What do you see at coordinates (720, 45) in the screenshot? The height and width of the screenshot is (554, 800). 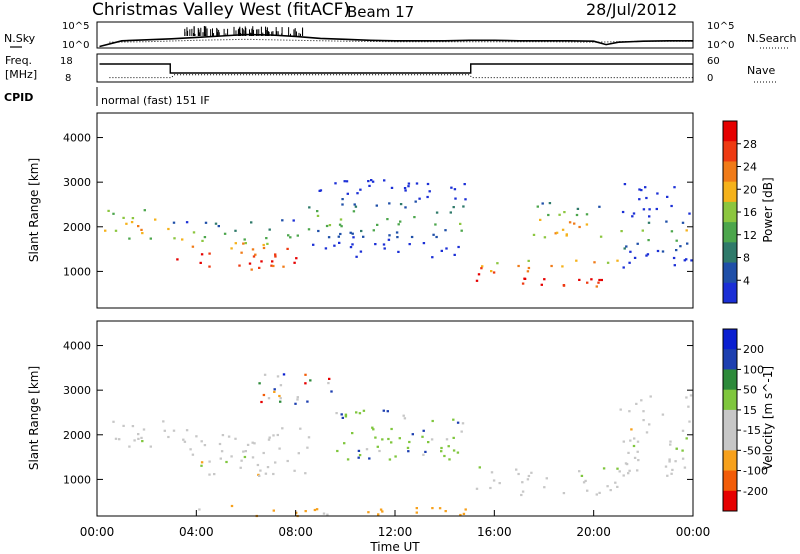 I see `noise-ytick-right-bottom: 10^0` at bounding box center [720, 45].